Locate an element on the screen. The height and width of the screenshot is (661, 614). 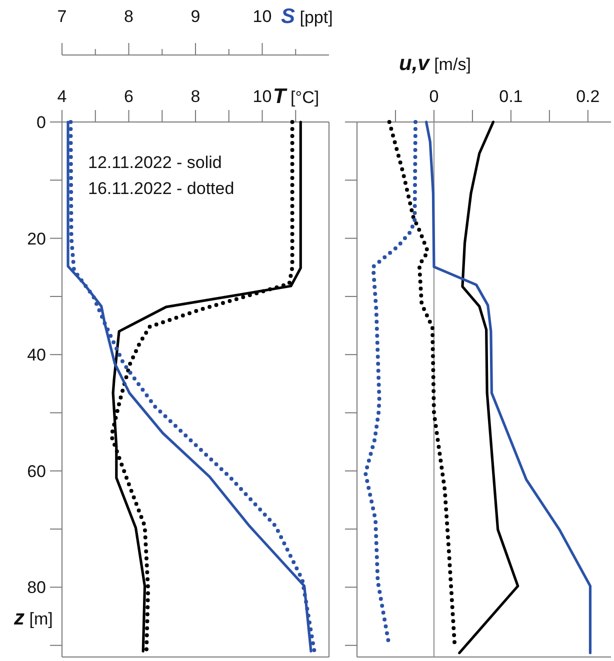
x2-tick-label: 8 is located at coordinates (129, 16).